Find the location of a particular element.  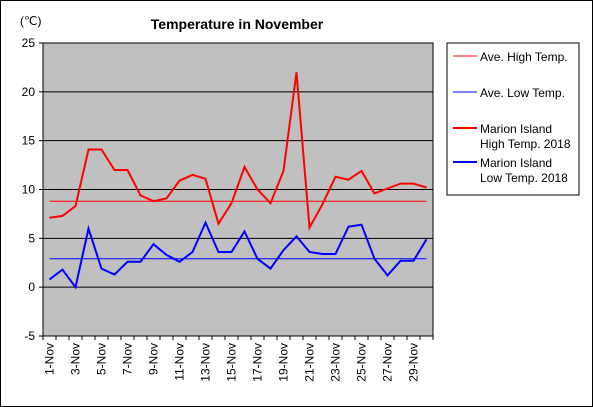

x-tick-label: 13-Nov is located at coordinates (206, 362).